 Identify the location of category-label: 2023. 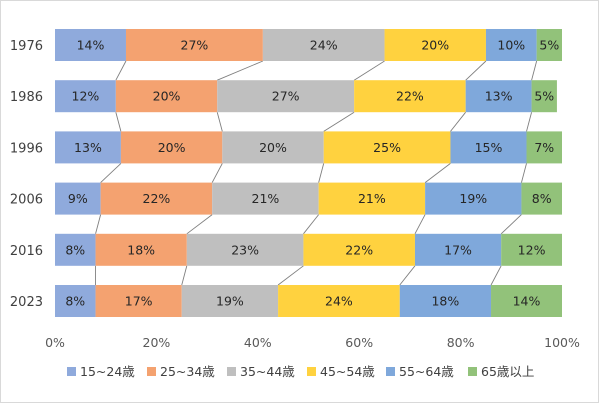
(26, 302).